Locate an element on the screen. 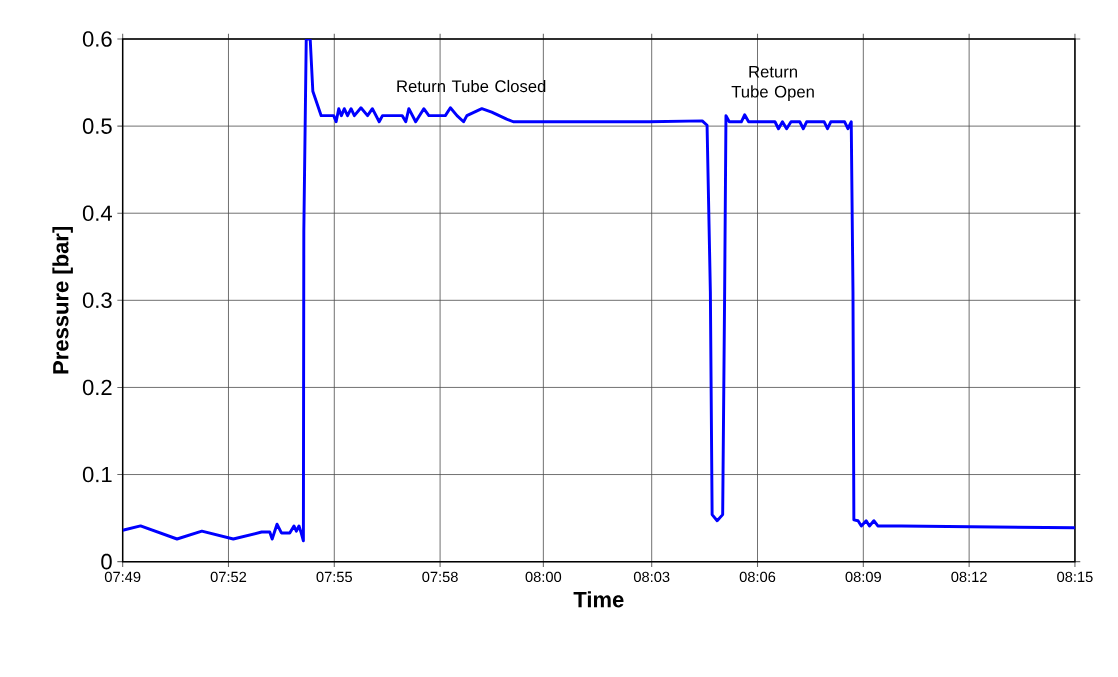  annotation: Return Tube Closed is located at coordinates (471, 86).